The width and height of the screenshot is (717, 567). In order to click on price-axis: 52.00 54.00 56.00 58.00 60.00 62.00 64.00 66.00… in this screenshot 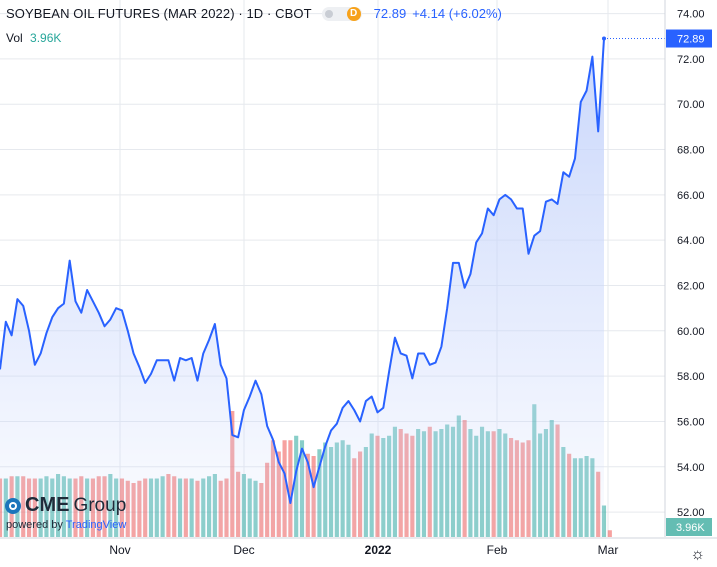, I will do `click(688, 268)`.